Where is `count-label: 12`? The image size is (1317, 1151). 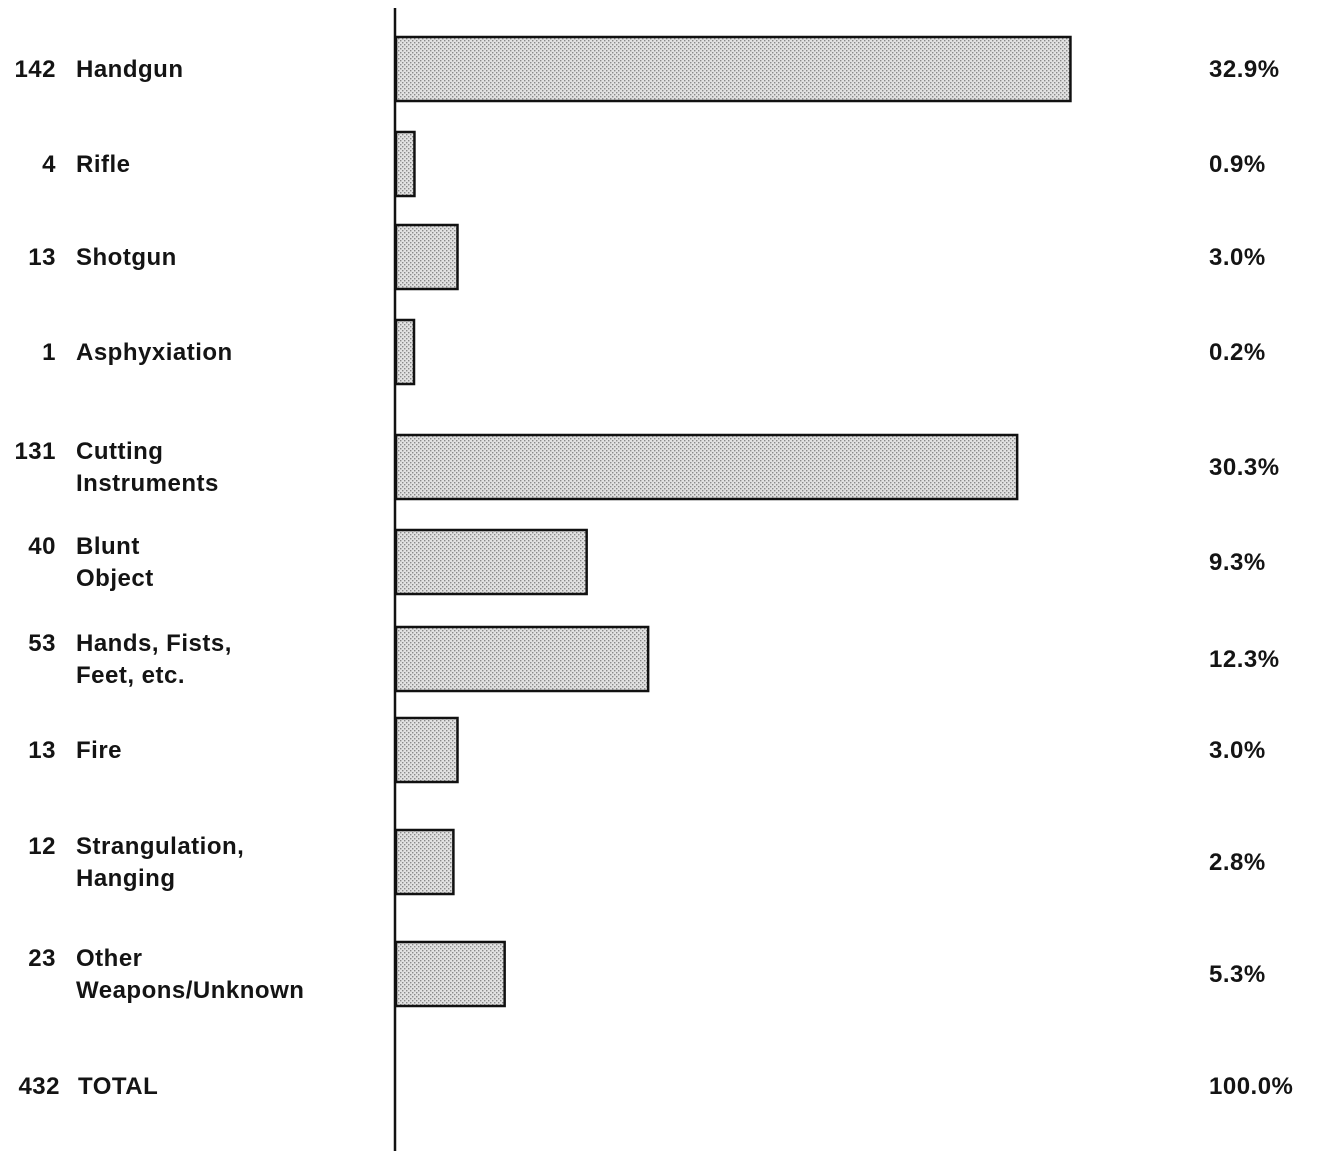 count-label: 12 is located at coordinates (42, 846).